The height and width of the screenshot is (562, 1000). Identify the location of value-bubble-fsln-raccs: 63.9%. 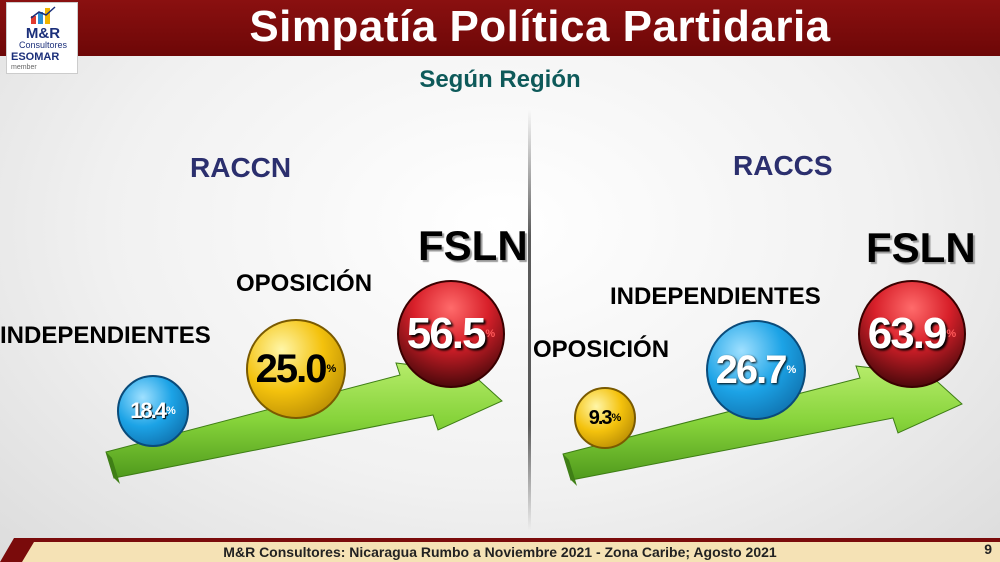
(912, 334).